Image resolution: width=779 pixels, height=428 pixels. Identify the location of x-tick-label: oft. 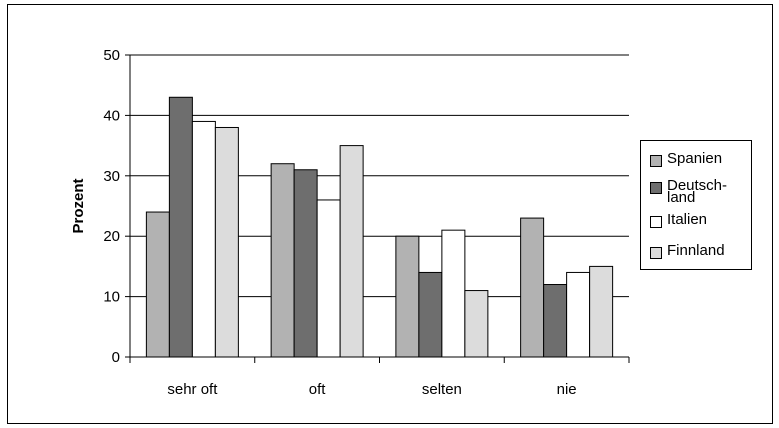
(318, 389).